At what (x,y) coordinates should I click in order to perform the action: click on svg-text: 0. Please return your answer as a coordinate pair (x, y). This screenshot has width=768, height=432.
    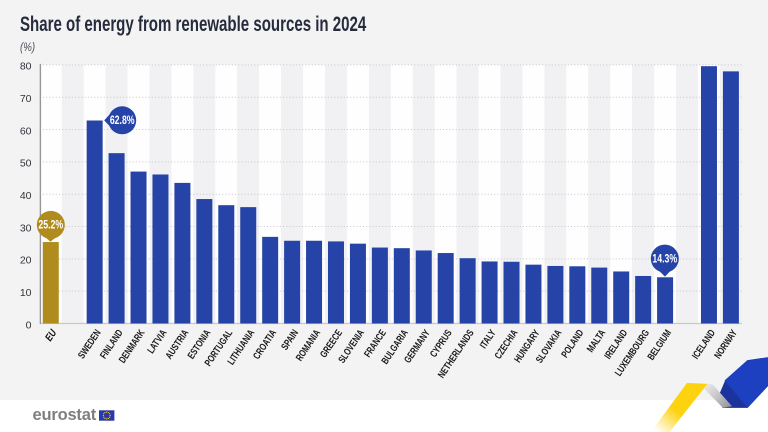
    Looking at the image, I should click on (29, 325).